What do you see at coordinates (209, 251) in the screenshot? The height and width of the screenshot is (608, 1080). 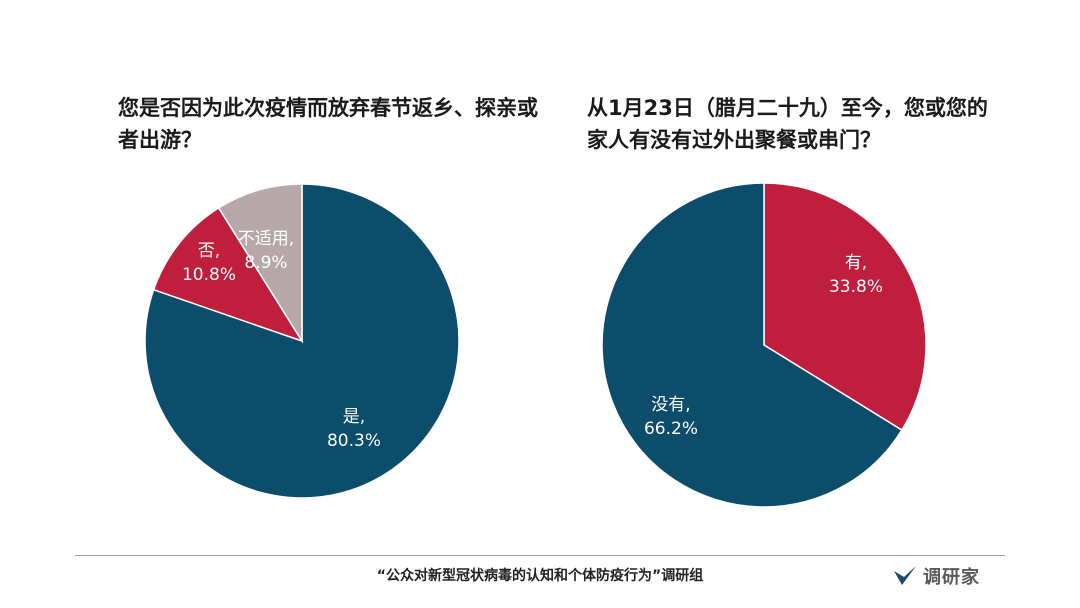 I see `slice-label-1-2-name: 否,` at bounding box center [209, 251].